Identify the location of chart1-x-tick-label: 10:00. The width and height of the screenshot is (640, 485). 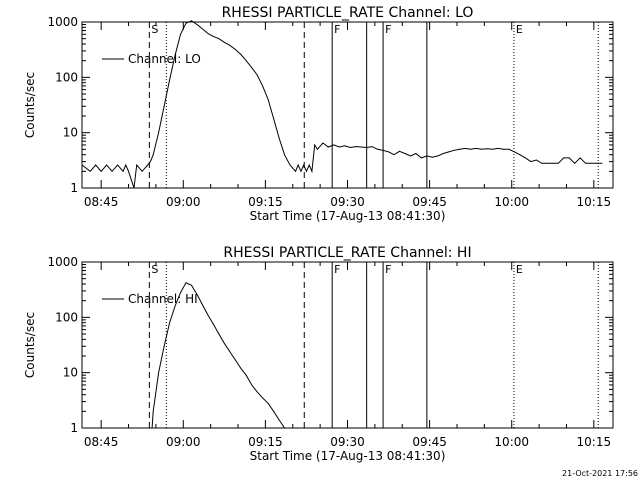
(511, 202).